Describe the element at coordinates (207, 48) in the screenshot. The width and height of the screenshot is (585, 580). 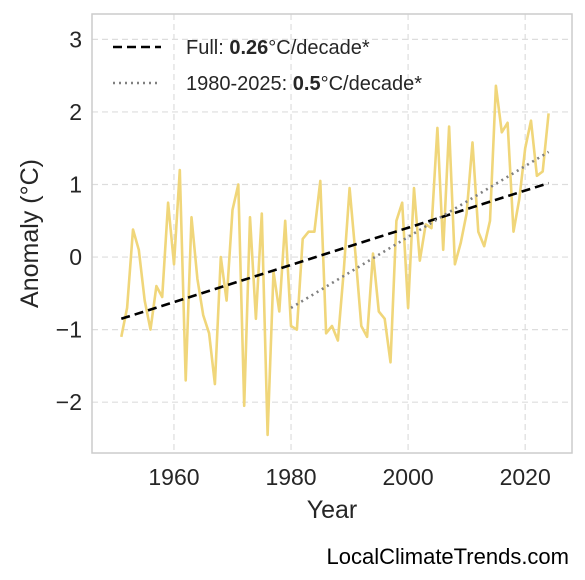
I see `legend-full-prefix: Full:` at that location.